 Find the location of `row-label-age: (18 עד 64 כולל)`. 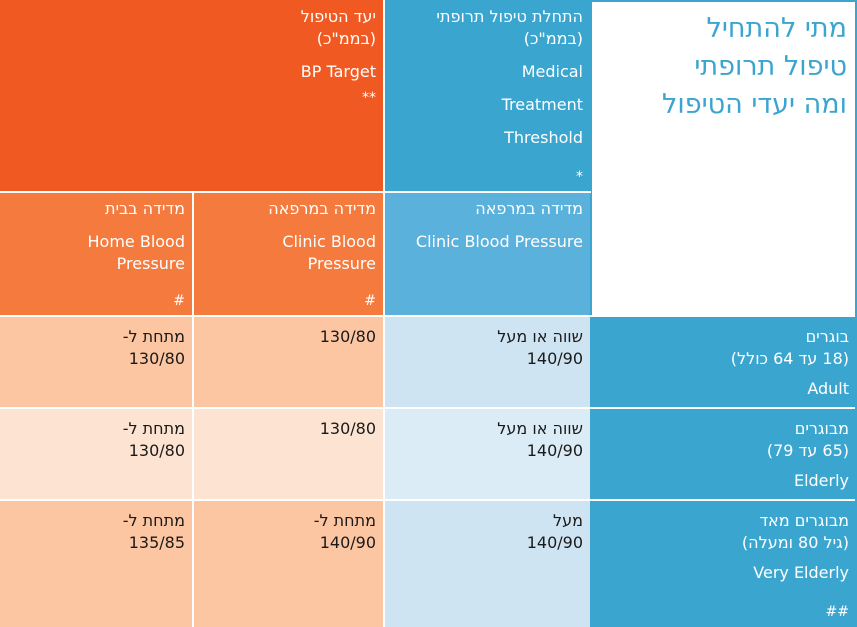

row-label-age: (18 עד 64 כולל) is located at coordinates (789, 358).